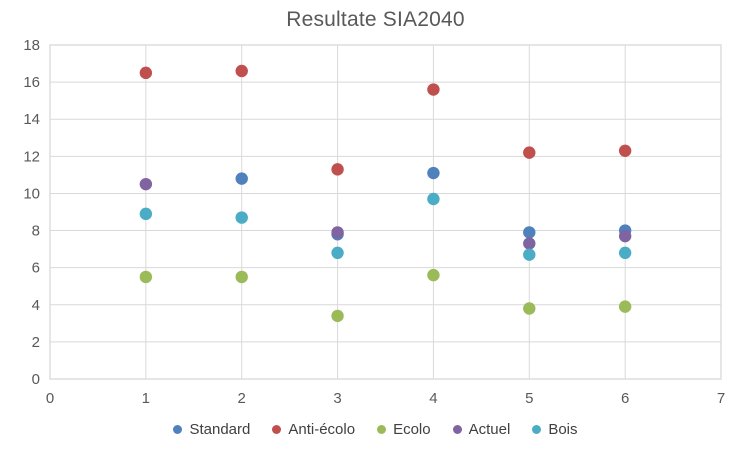 The image size is (751, 450). Describe the element at coordinates (31, 193) in the screenshot. I see `y-axis-tick-label: 10` at that location.